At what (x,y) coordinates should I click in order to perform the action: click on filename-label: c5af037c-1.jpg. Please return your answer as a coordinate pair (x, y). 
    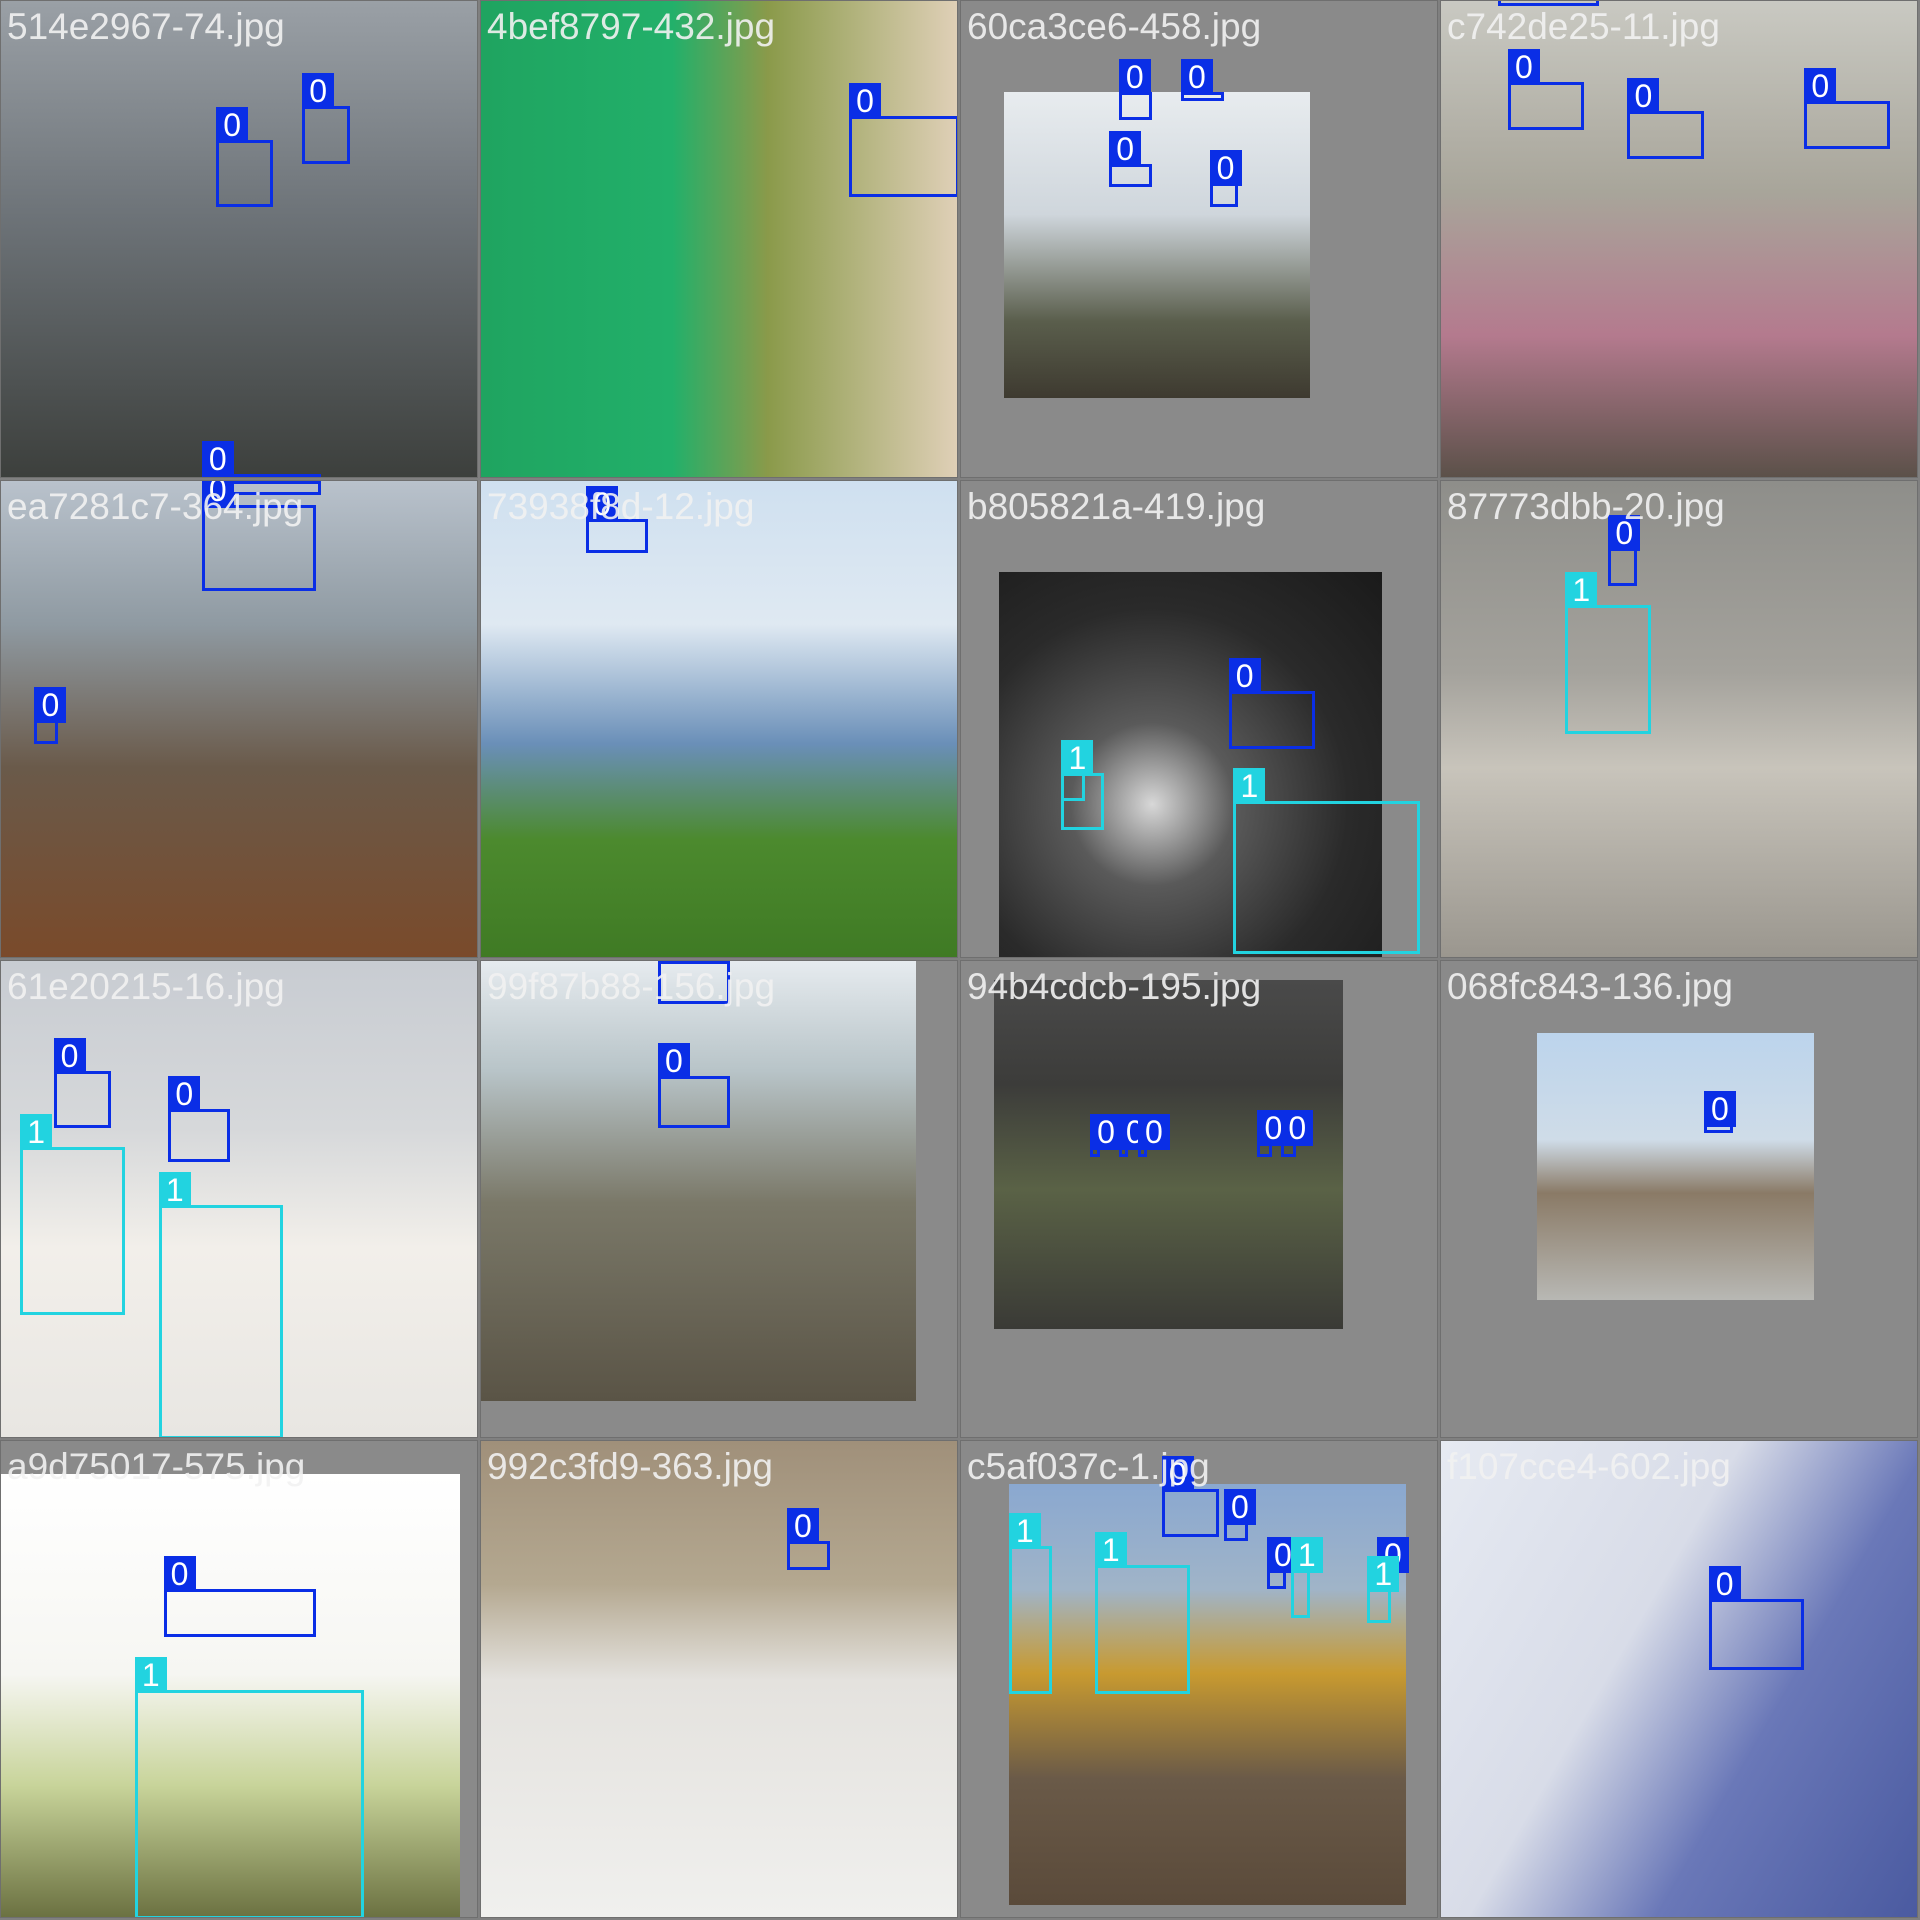
    Looking at the image, I should click on (1088, 1466).